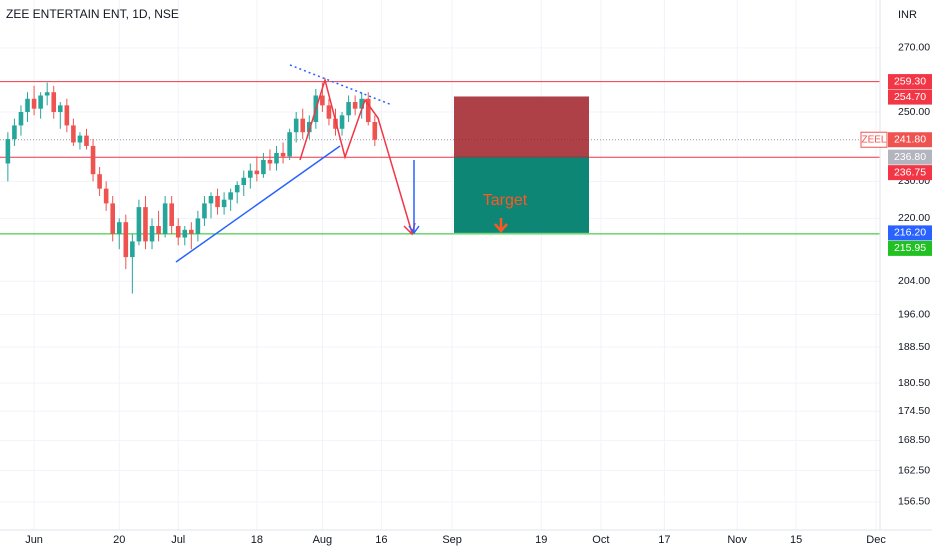  Describe the element at coordinates (914, 218) in the screenshot. I see `y-tick-label: 220.00` at that location.